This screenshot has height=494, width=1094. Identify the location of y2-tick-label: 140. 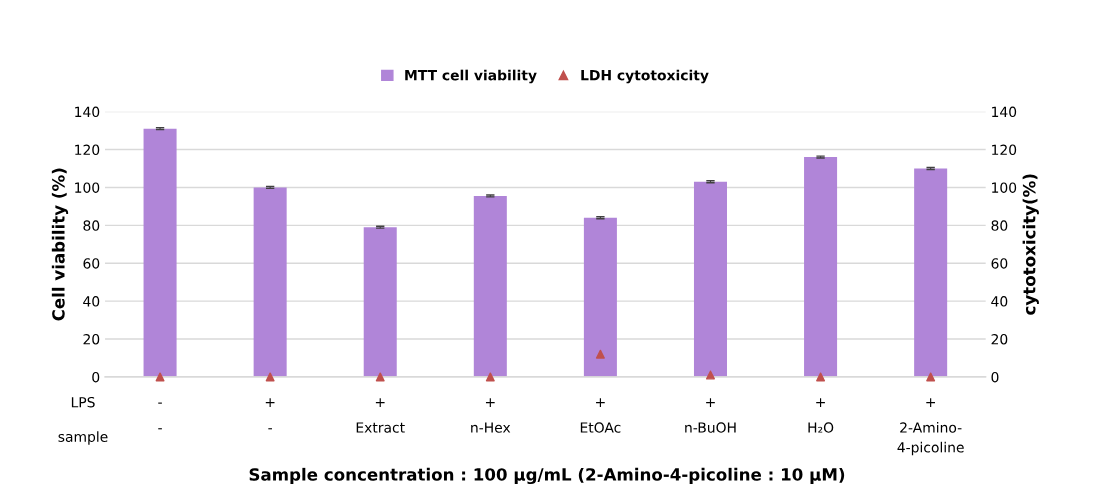
(1004, 112).